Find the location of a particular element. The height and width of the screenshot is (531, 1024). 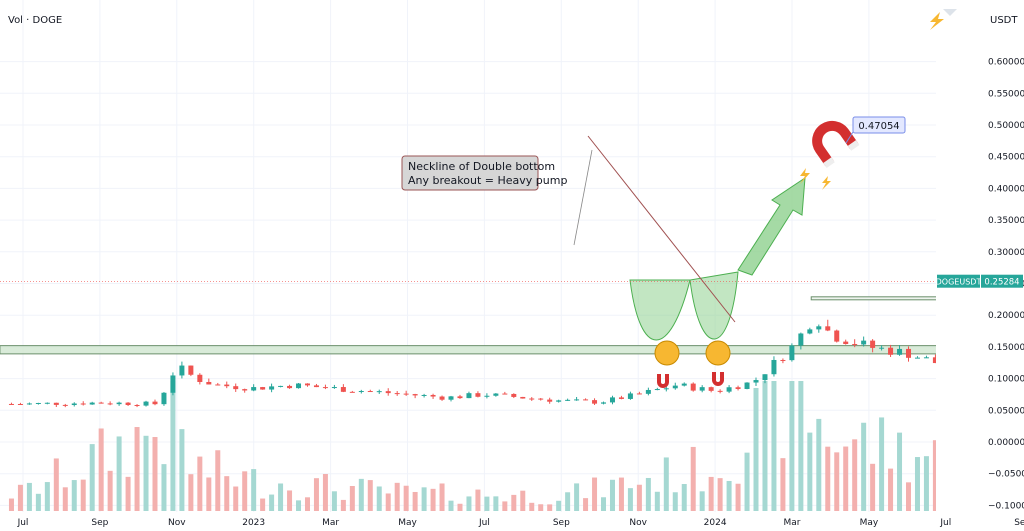

x-tick-label: Mar is located at coordinates (330, 523).